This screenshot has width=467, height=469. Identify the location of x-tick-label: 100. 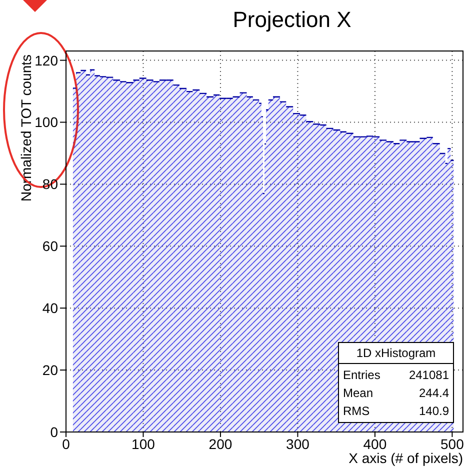
(144, 444).